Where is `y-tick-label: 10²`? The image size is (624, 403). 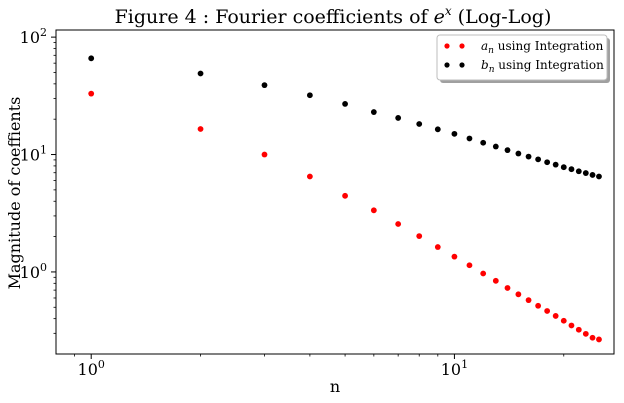
y-tick-label: 10² is located at coordinates (33, 36).